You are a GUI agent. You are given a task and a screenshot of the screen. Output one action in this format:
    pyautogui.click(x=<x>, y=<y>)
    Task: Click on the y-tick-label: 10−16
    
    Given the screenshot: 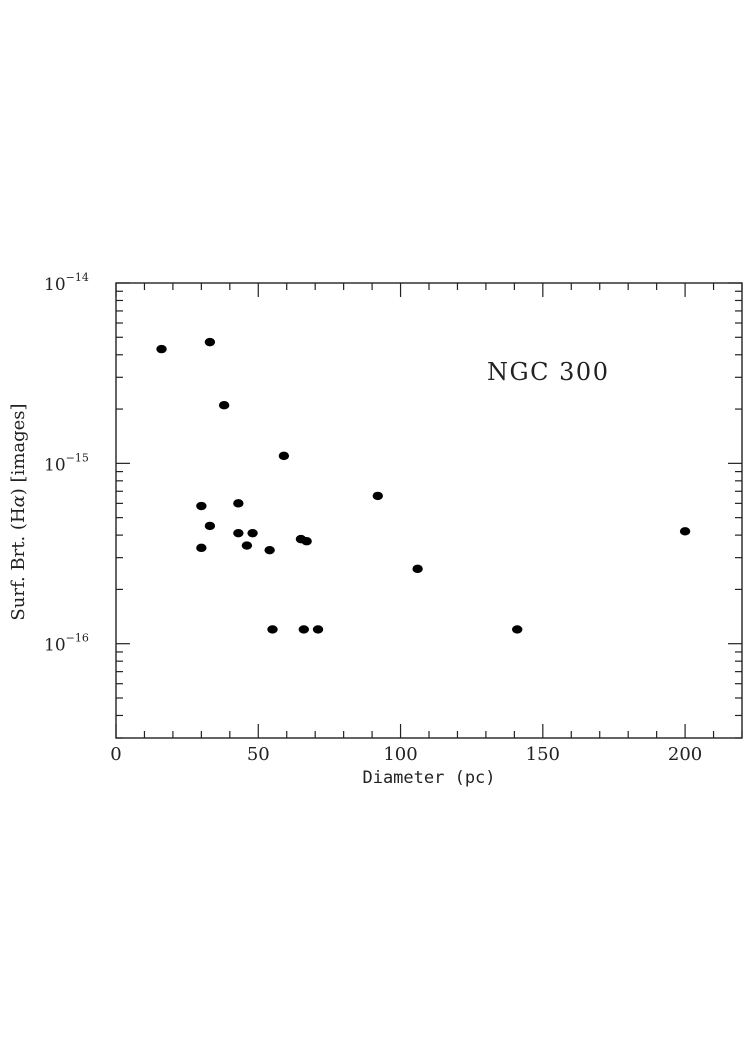 What is the action you would take?
    pyautogui.click(x=66, y=644)
    